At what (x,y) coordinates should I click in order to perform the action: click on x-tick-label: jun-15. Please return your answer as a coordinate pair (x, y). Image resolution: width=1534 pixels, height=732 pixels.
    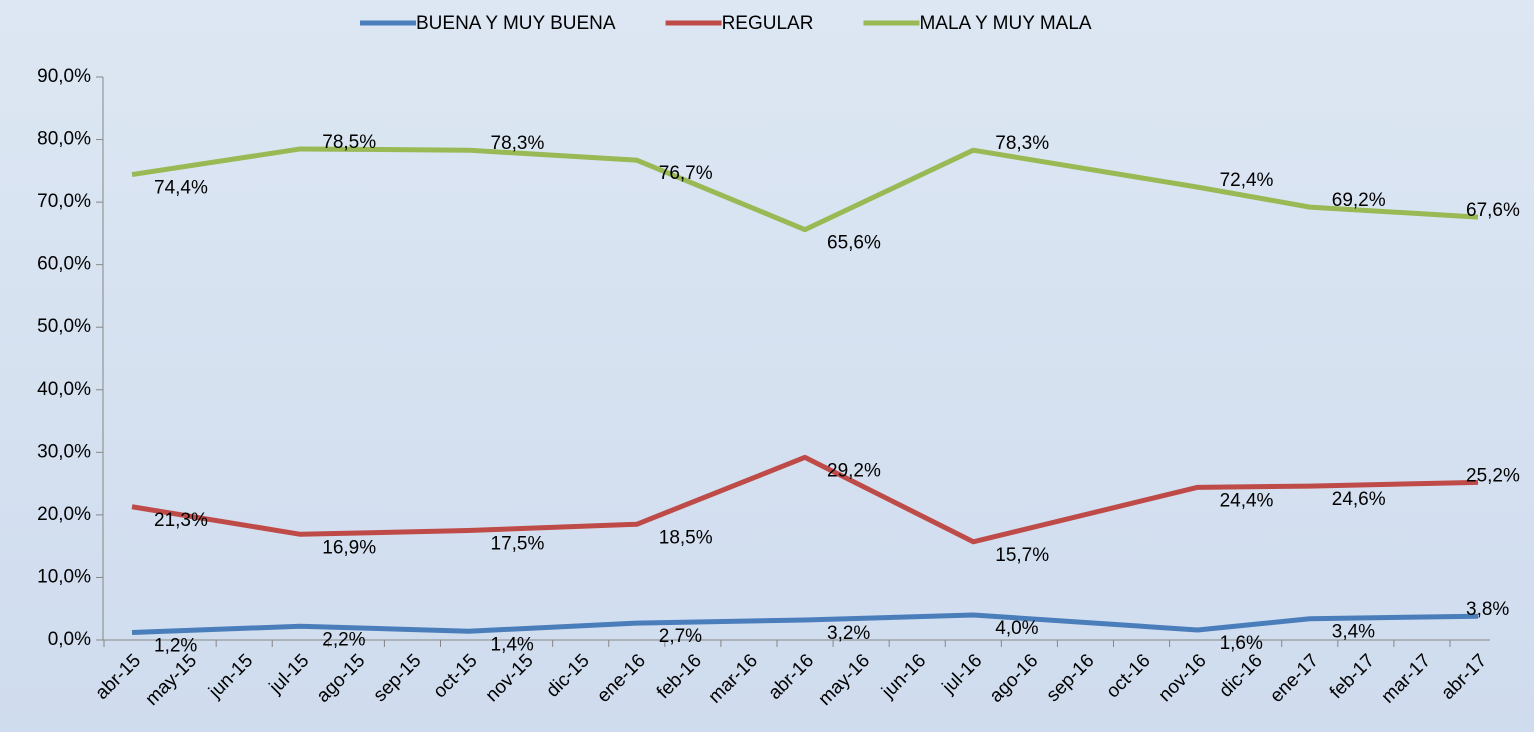
    Looking at the image, I should click on (230, 676).